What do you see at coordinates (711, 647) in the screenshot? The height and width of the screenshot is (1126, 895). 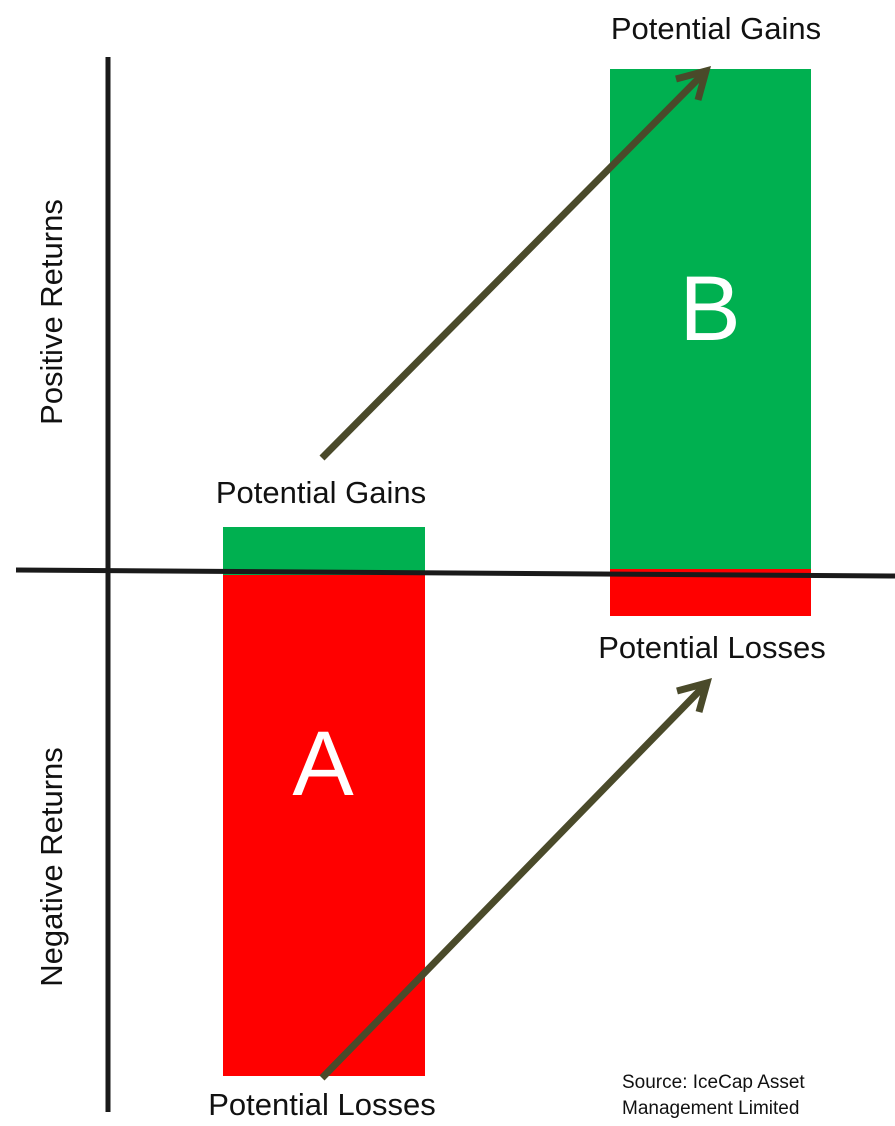 I see `bar-b-losses-label: Potential Losses` at bounding box center [711, 647].